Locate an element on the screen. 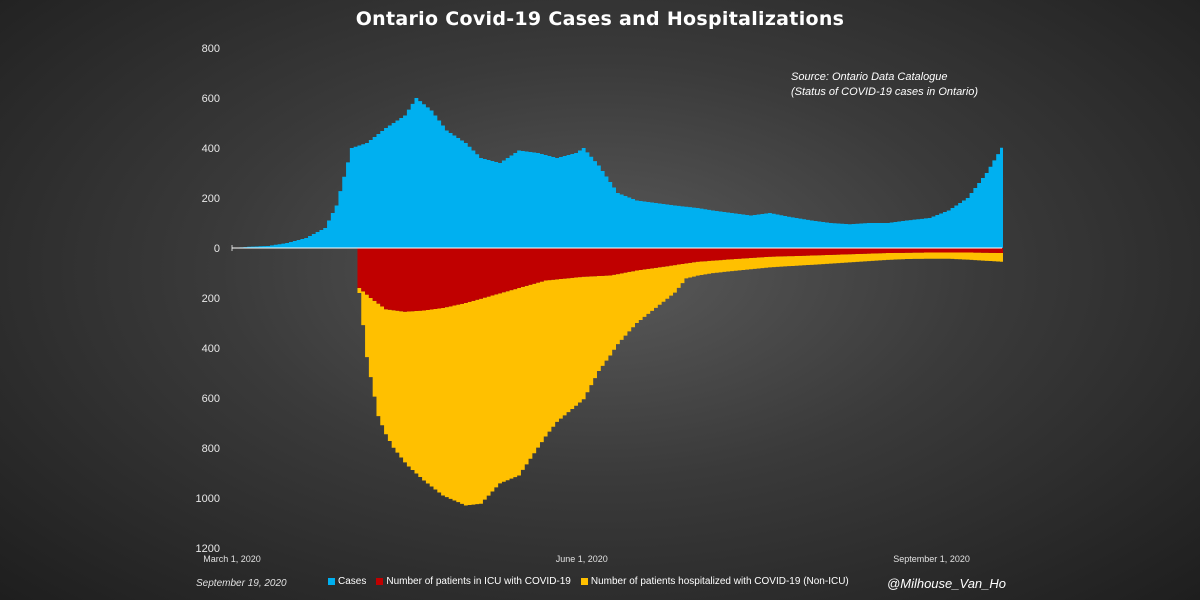 Image resolution: width=1200 pixels, height=600 pixels. y-tick-label: 1200 is located at coordinates (208, 549).